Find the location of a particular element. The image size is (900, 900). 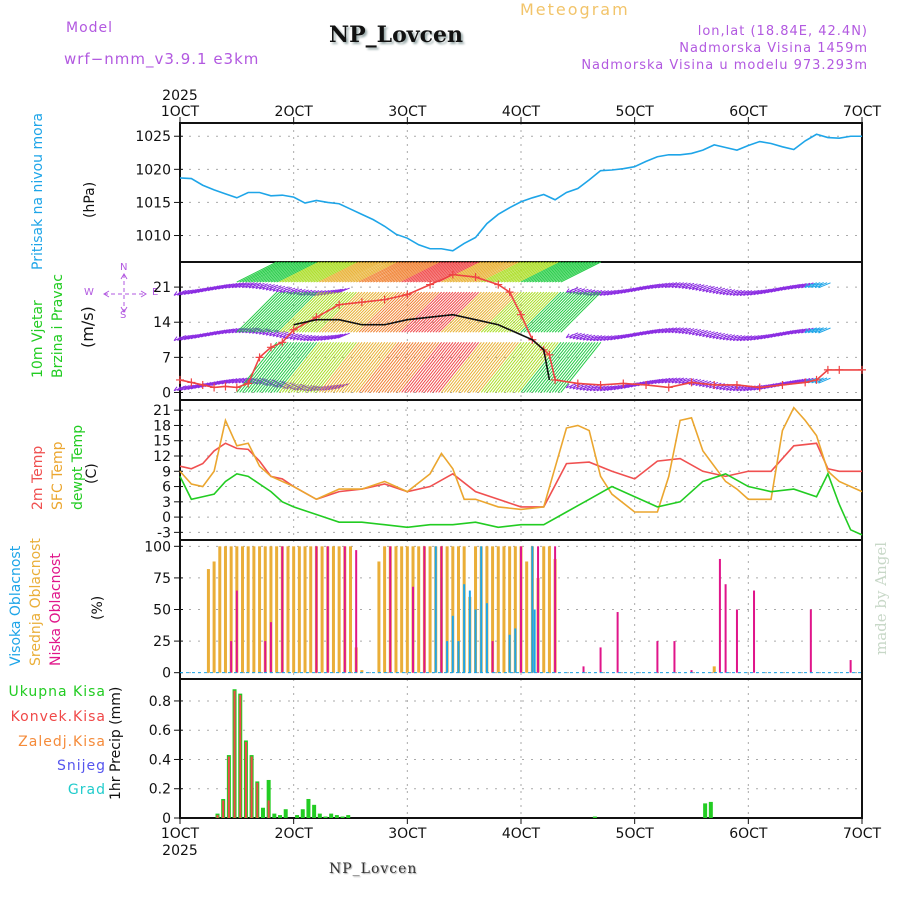

station-title: NP_Lovcen is located at coordinates (396, 35).